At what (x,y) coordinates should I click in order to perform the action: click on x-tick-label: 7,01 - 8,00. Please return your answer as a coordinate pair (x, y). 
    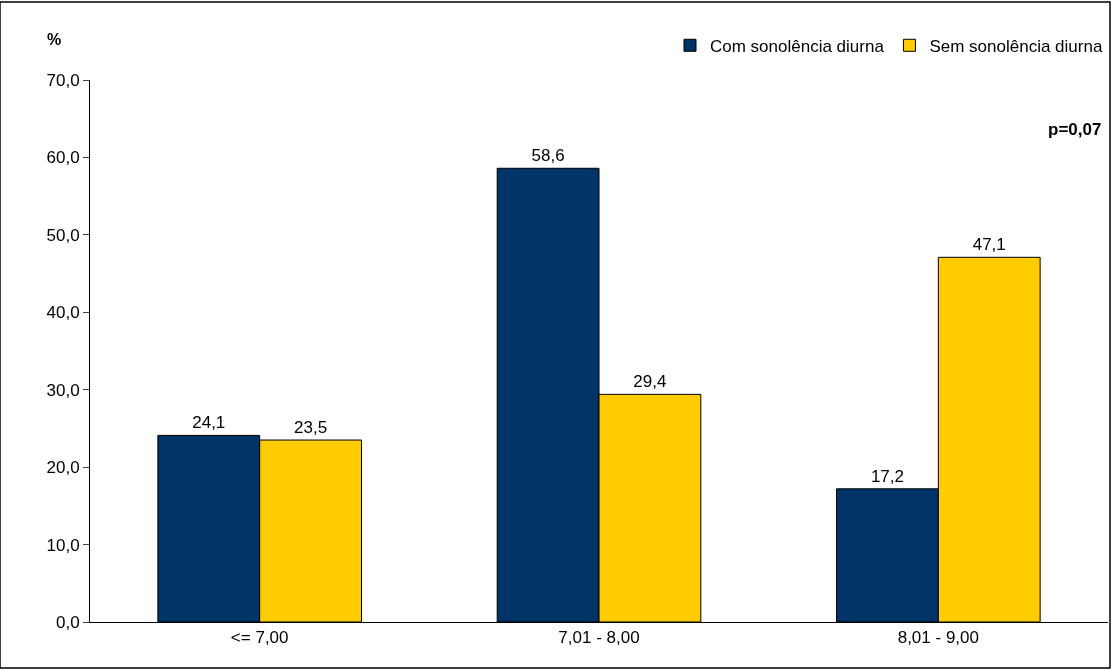
    Looking at the image, I should click on (599, 638).